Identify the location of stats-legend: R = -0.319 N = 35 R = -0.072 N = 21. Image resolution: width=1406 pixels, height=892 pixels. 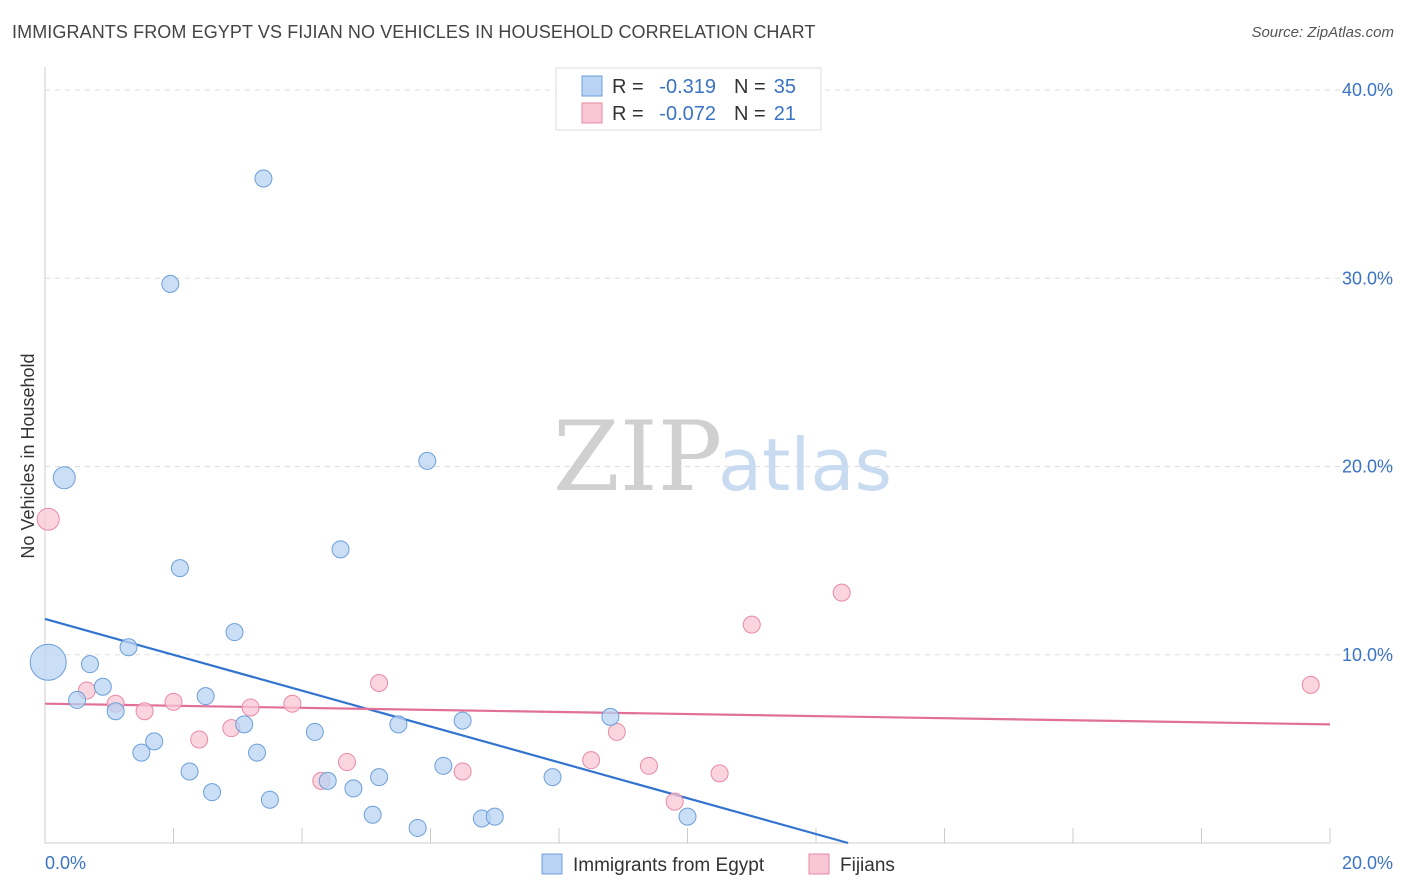
(688, 99).